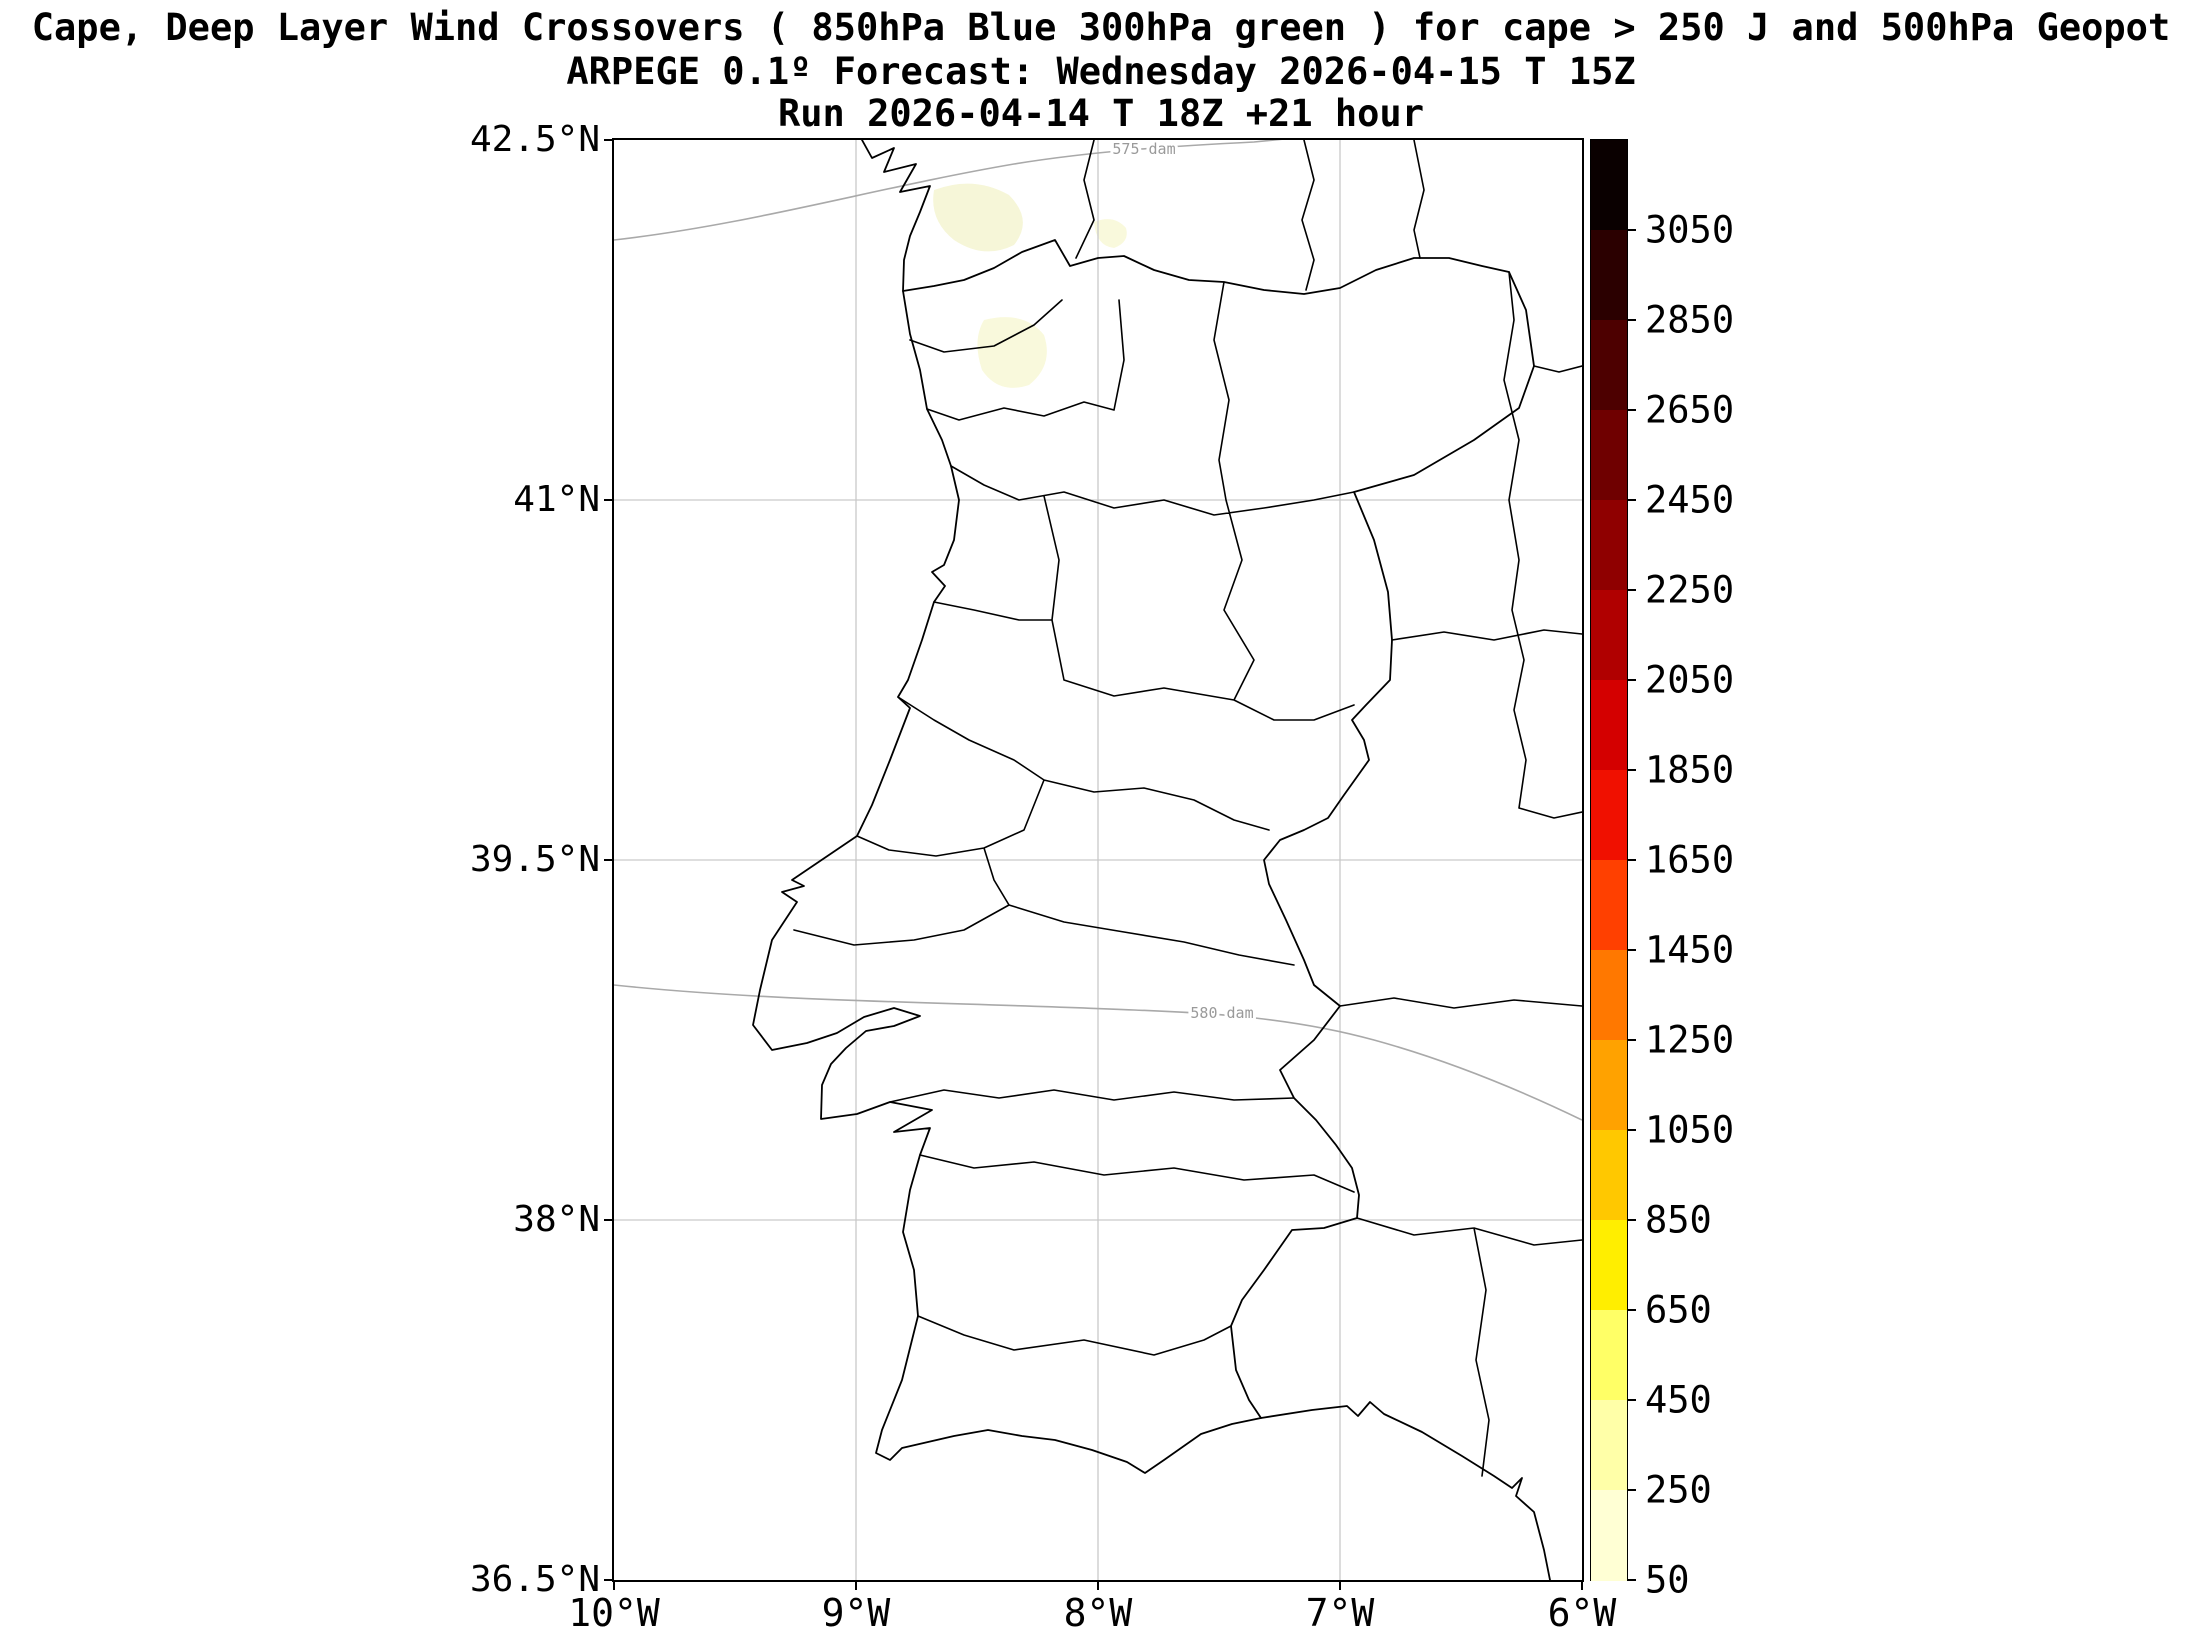  What do you see at coordinates (1582, 1613) in the screenshot?
I see `x-axis-tick-label: 6°W` at bounding box center [1582, 1613].